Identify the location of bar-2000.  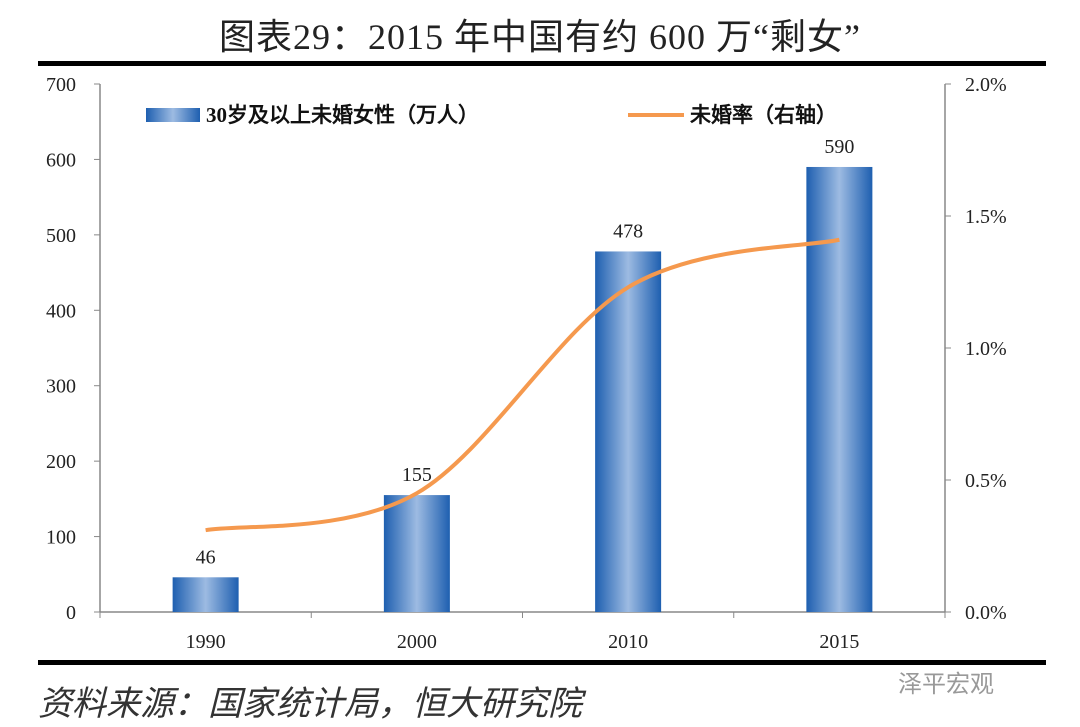
(416, 553).